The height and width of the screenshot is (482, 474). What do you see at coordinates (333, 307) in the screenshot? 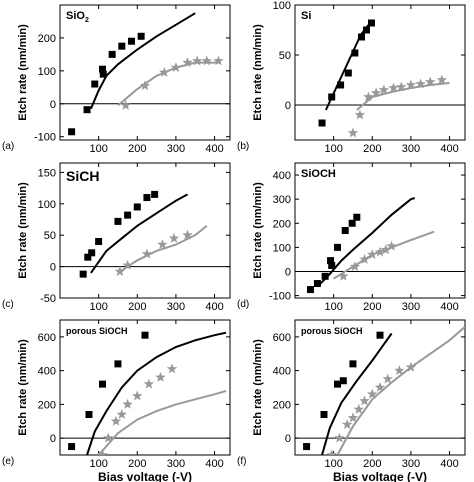
I see `x-tick-label: 100` at bounding box center [333, 307].